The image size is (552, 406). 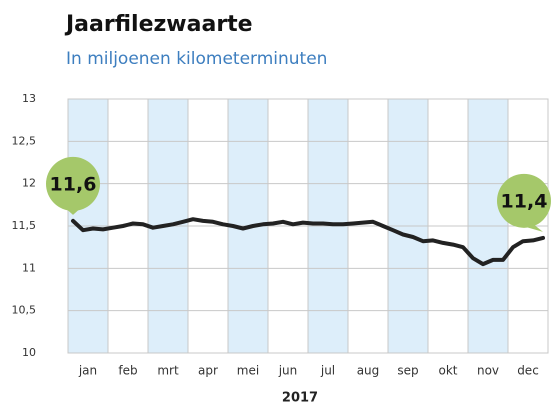 What do you see at coordinates (196, 59) in the screenshot?
I see `chart-subtitle: In miljoenen kilometerminuten` at bounding box center [196, 59].